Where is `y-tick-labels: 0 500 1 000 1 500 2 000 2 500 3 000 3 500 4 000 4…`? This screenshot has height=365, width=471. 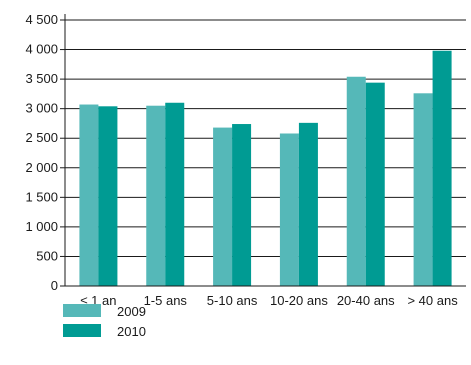 y-tick-labels: 0 500 1 000 1 500 2 000 2 500 3 000 3 500 4 000 4… is located at coordinates (41, 152).